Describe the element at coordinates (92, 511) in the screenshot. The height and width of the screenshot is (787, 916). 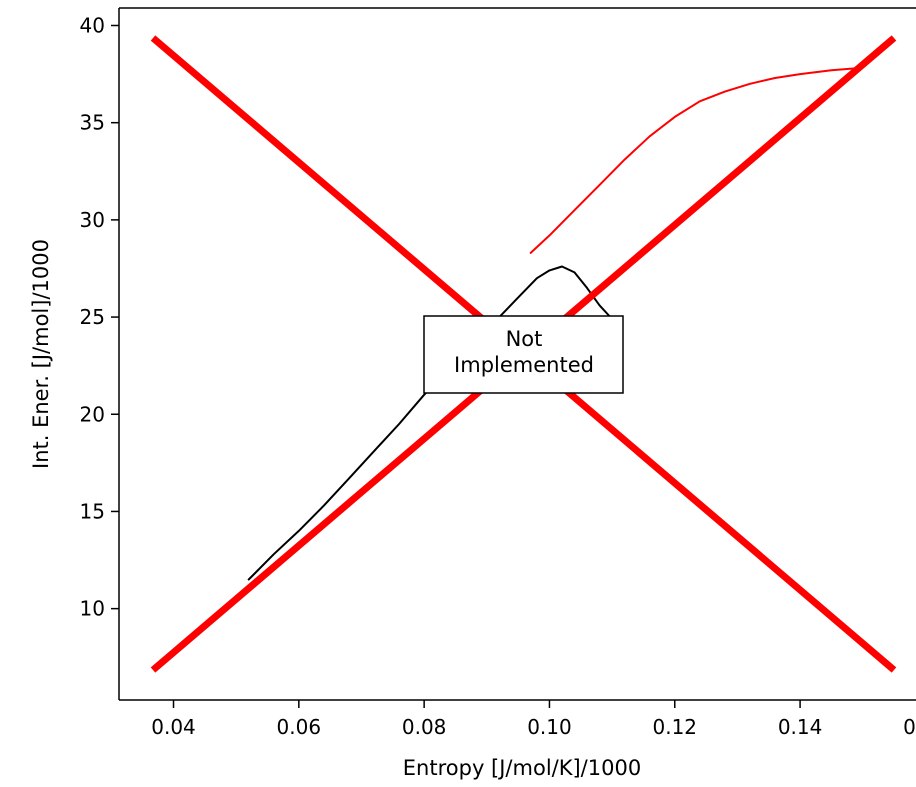
I see `y-tick-label: 15` at that location.